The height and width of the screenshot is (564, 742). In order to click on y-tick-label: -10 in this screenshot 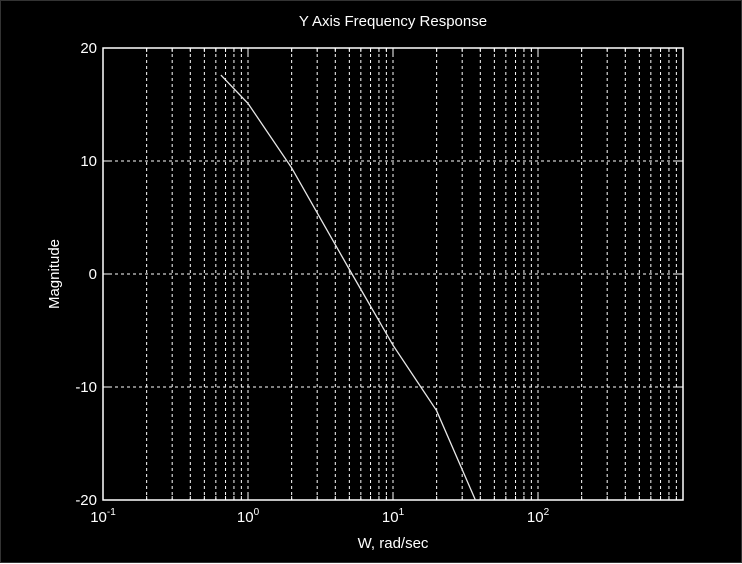, I will do `click(86, 387)`.